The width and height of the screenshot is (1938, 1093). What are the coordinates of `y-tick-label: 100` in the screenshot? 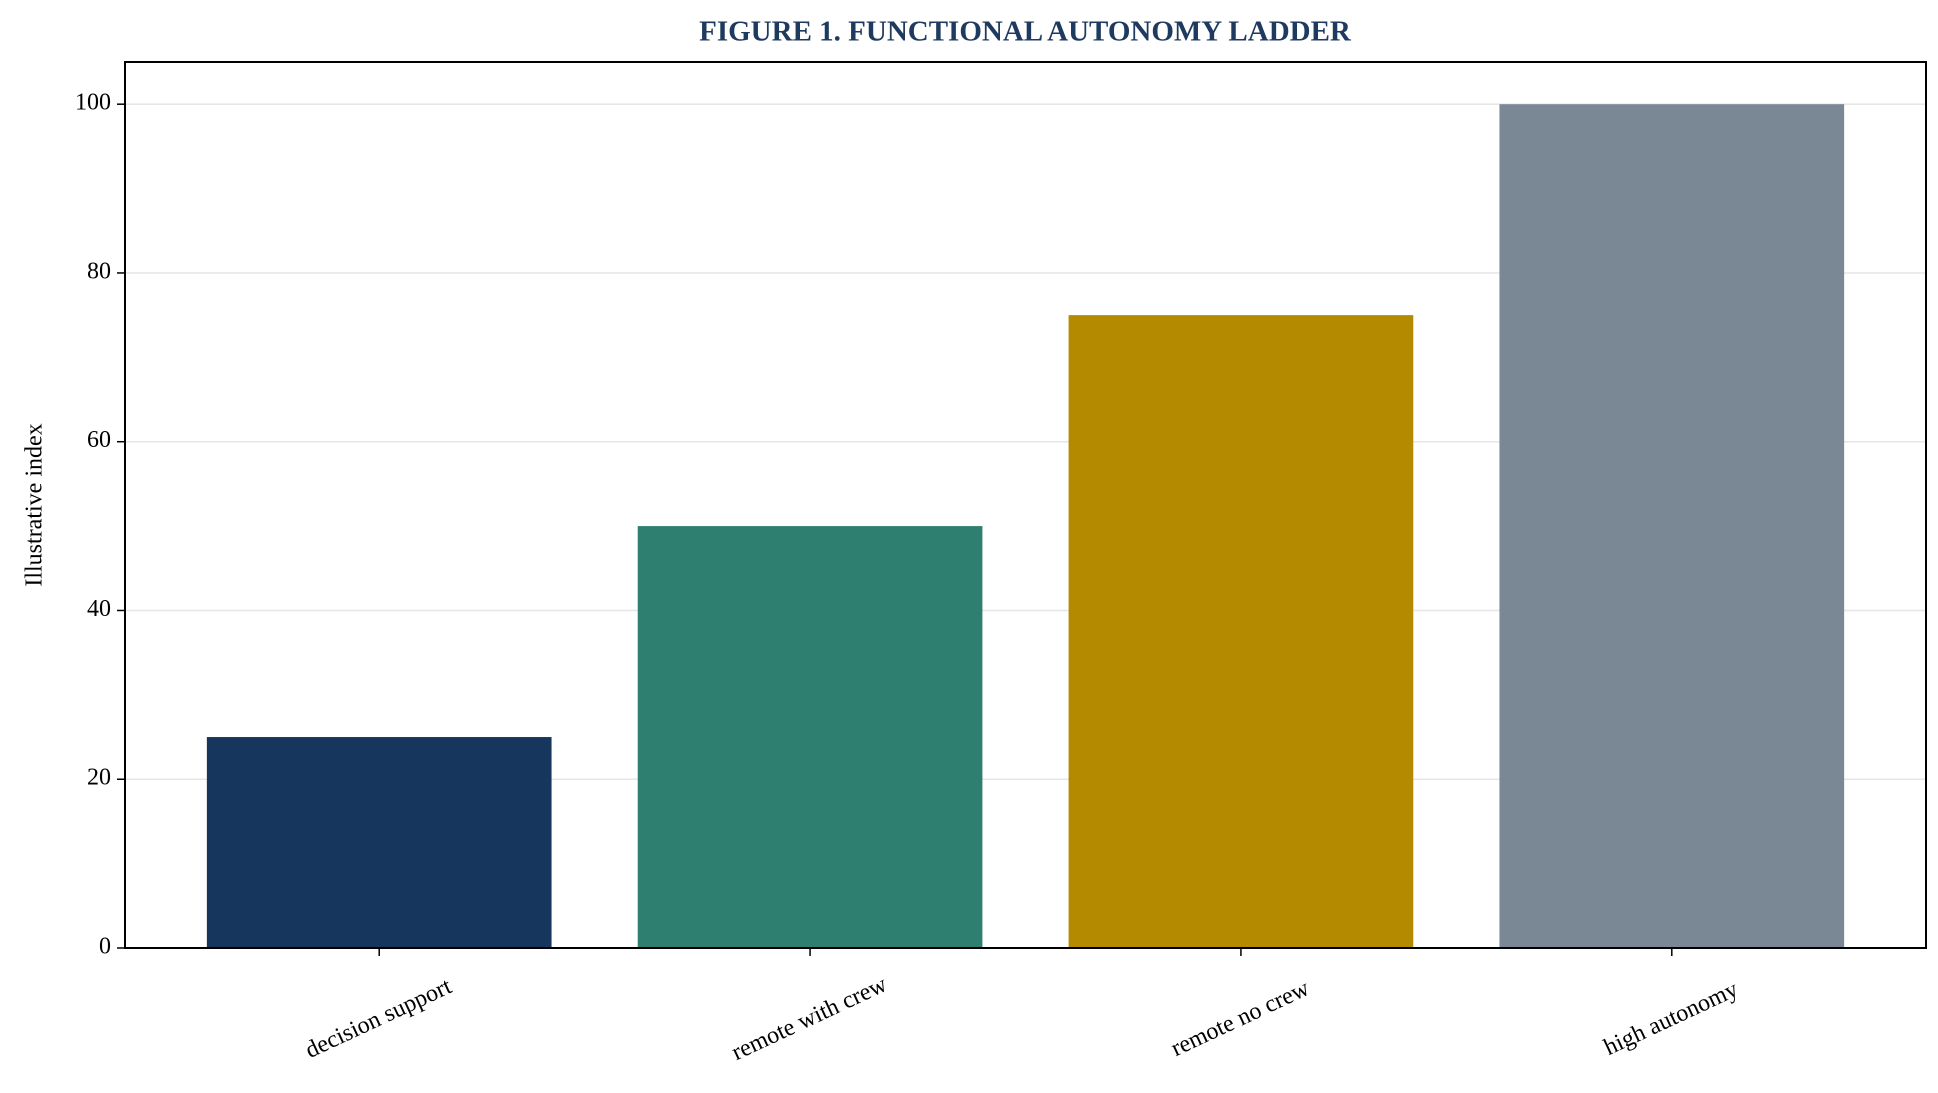 It's located at (93, 103).